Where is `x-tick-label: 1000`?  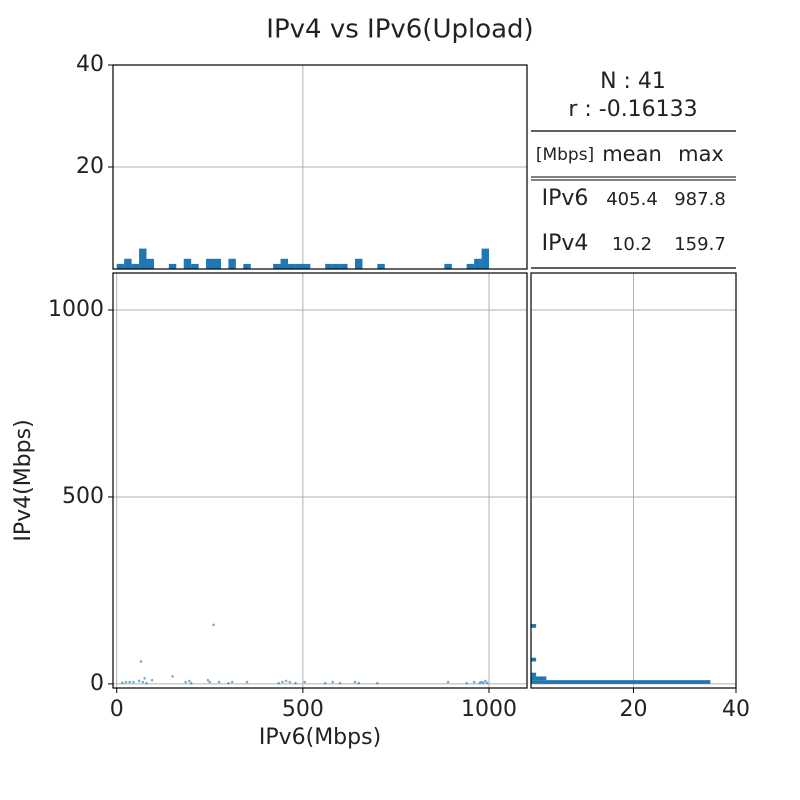 x-tick-label: 1000 is located at coordinates (489, 709).